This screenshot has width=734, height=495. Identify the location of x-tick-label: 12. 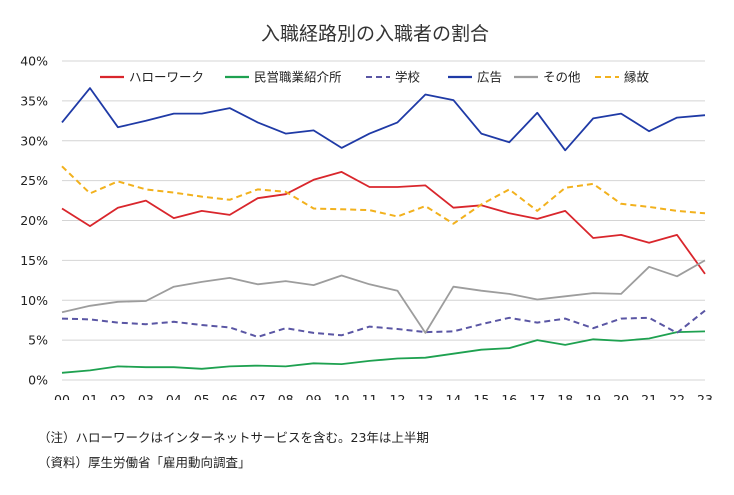
(398, 396).